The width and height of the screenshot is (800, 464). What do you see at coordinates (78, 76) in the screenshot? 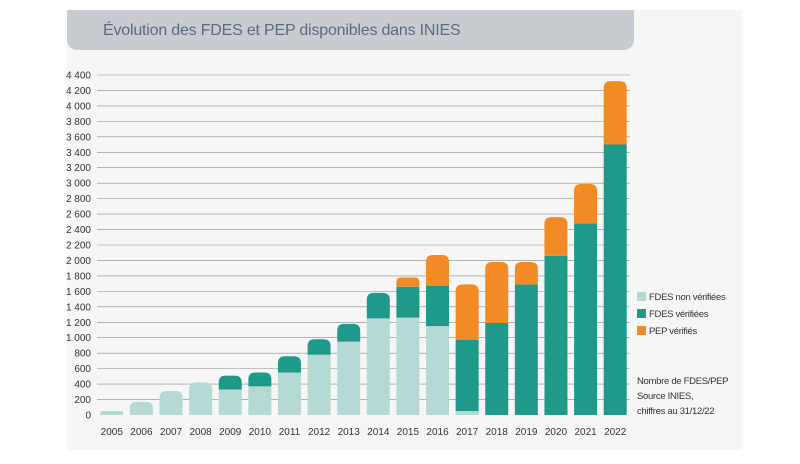
I see `y-tick-label: 4 400` at bounding box center [78, 76].